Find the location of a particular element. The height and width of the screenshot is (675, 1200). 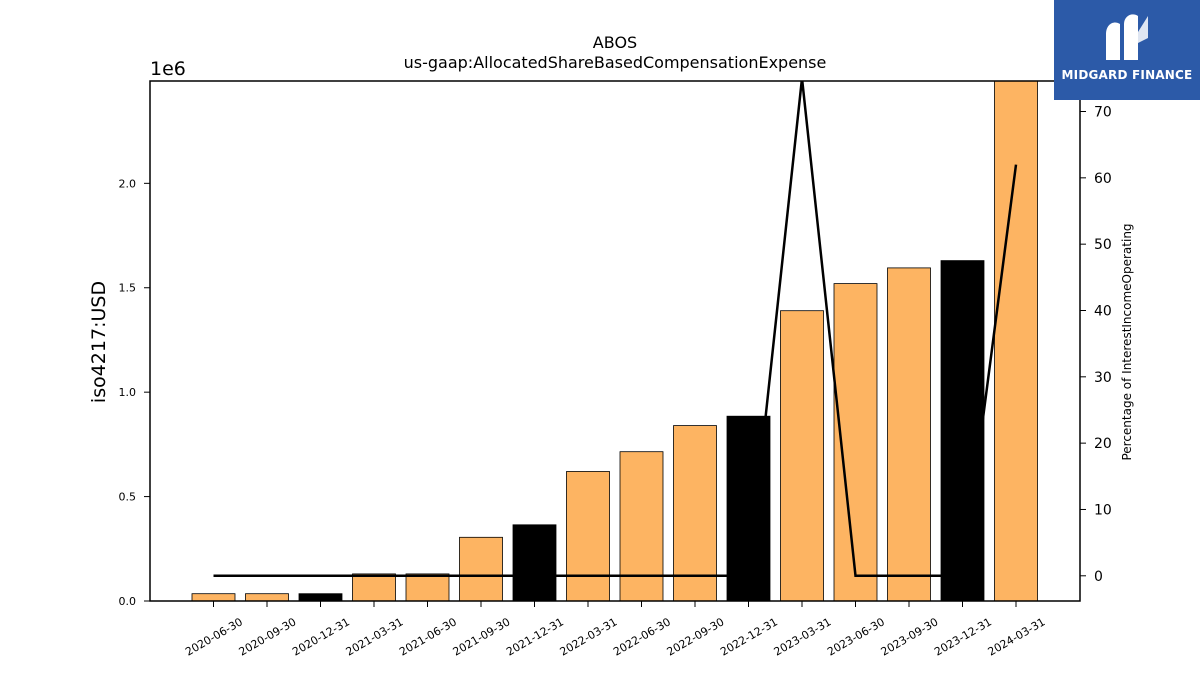

right-axis: 0 10 20 30 40 50 60 70 is located at coordinates (1096, 345).